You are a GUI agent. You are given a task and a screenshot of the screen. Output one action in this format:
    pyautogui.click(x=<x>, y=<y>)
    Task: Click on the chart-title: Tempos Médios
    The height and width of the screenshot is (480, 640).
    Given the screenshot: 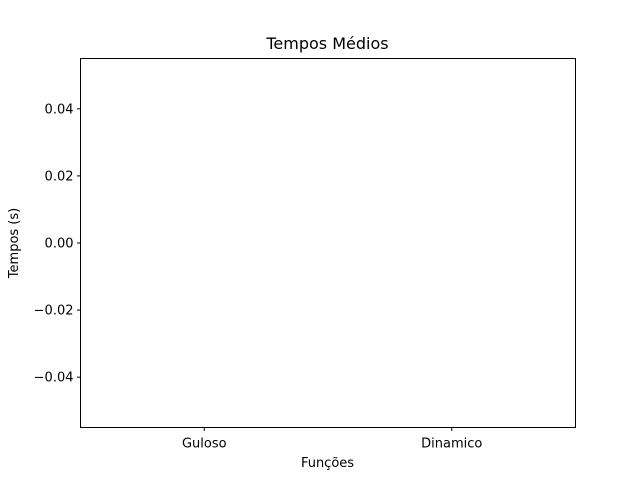 What is the action you would take?
    pyautogui.click(x=326, y=43)
    